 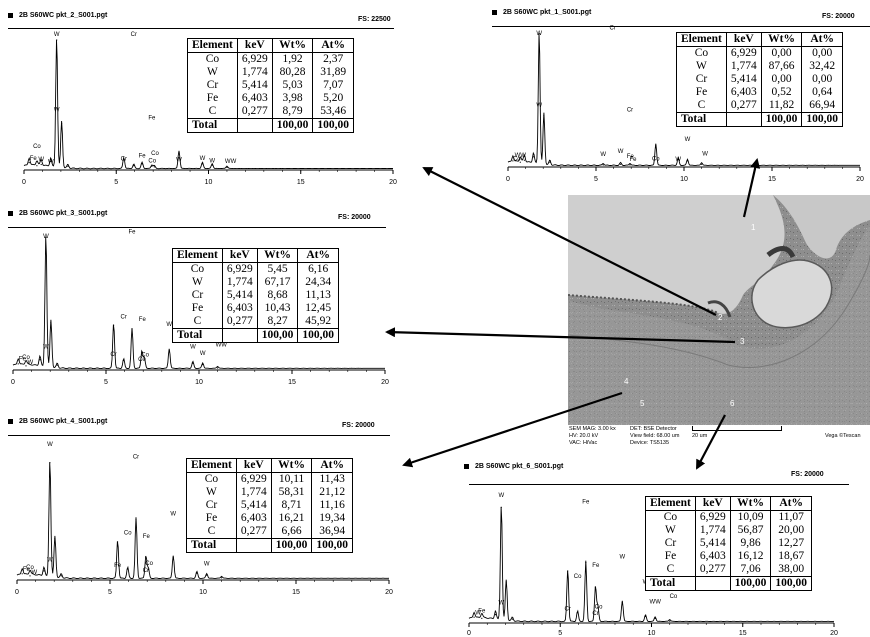 I want to click on table-cell, so click(x=253, y=545).